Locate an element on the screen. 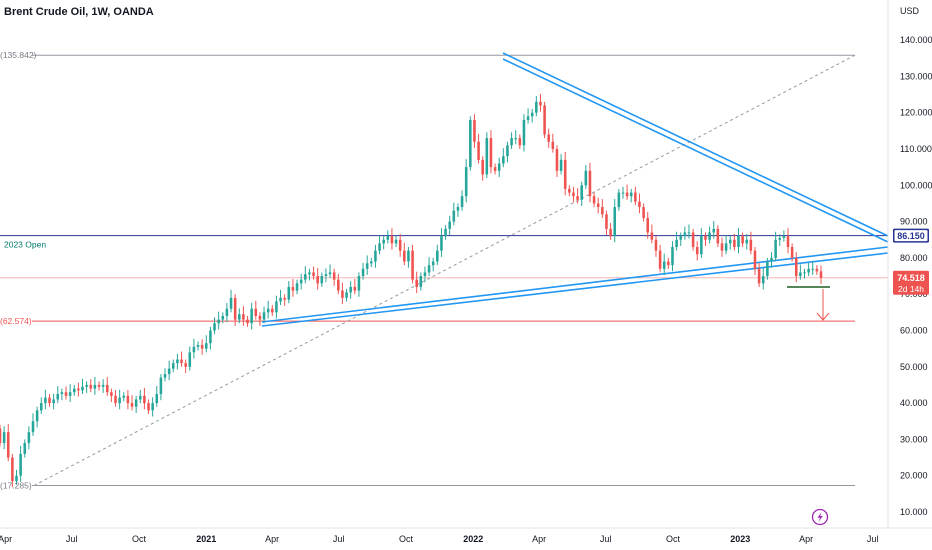  y-tick-label: 120.000 is located at coordinates (916, 113).